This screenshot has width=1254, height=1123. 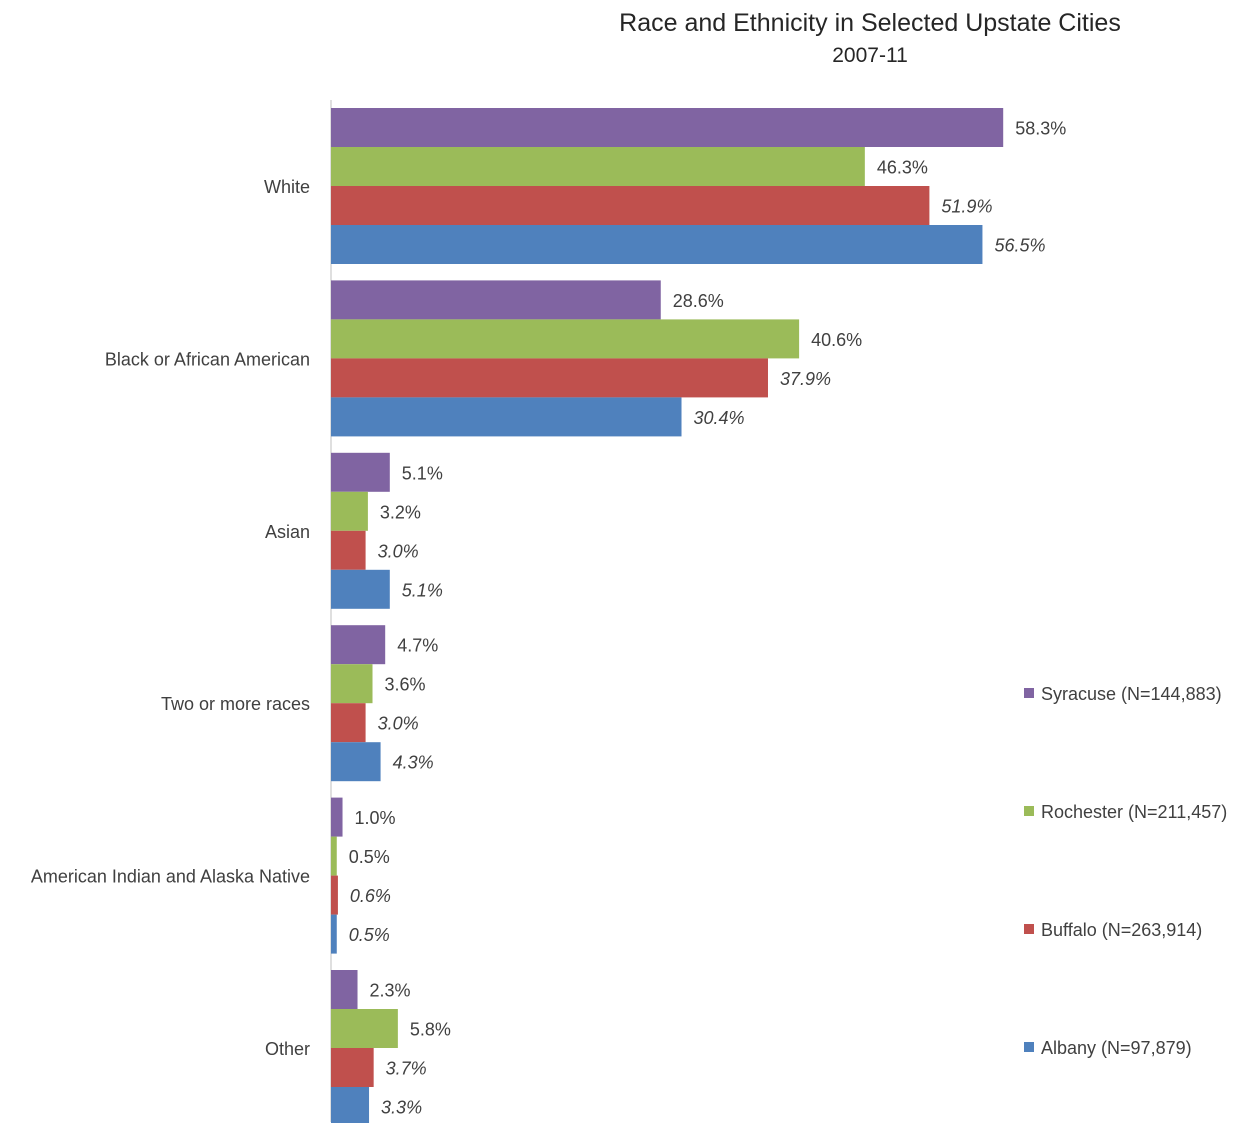 What do you see at coordinates (902, 168) in the screenshot?
I see `data-label: 46.3%` at bounding box center [902, 168].